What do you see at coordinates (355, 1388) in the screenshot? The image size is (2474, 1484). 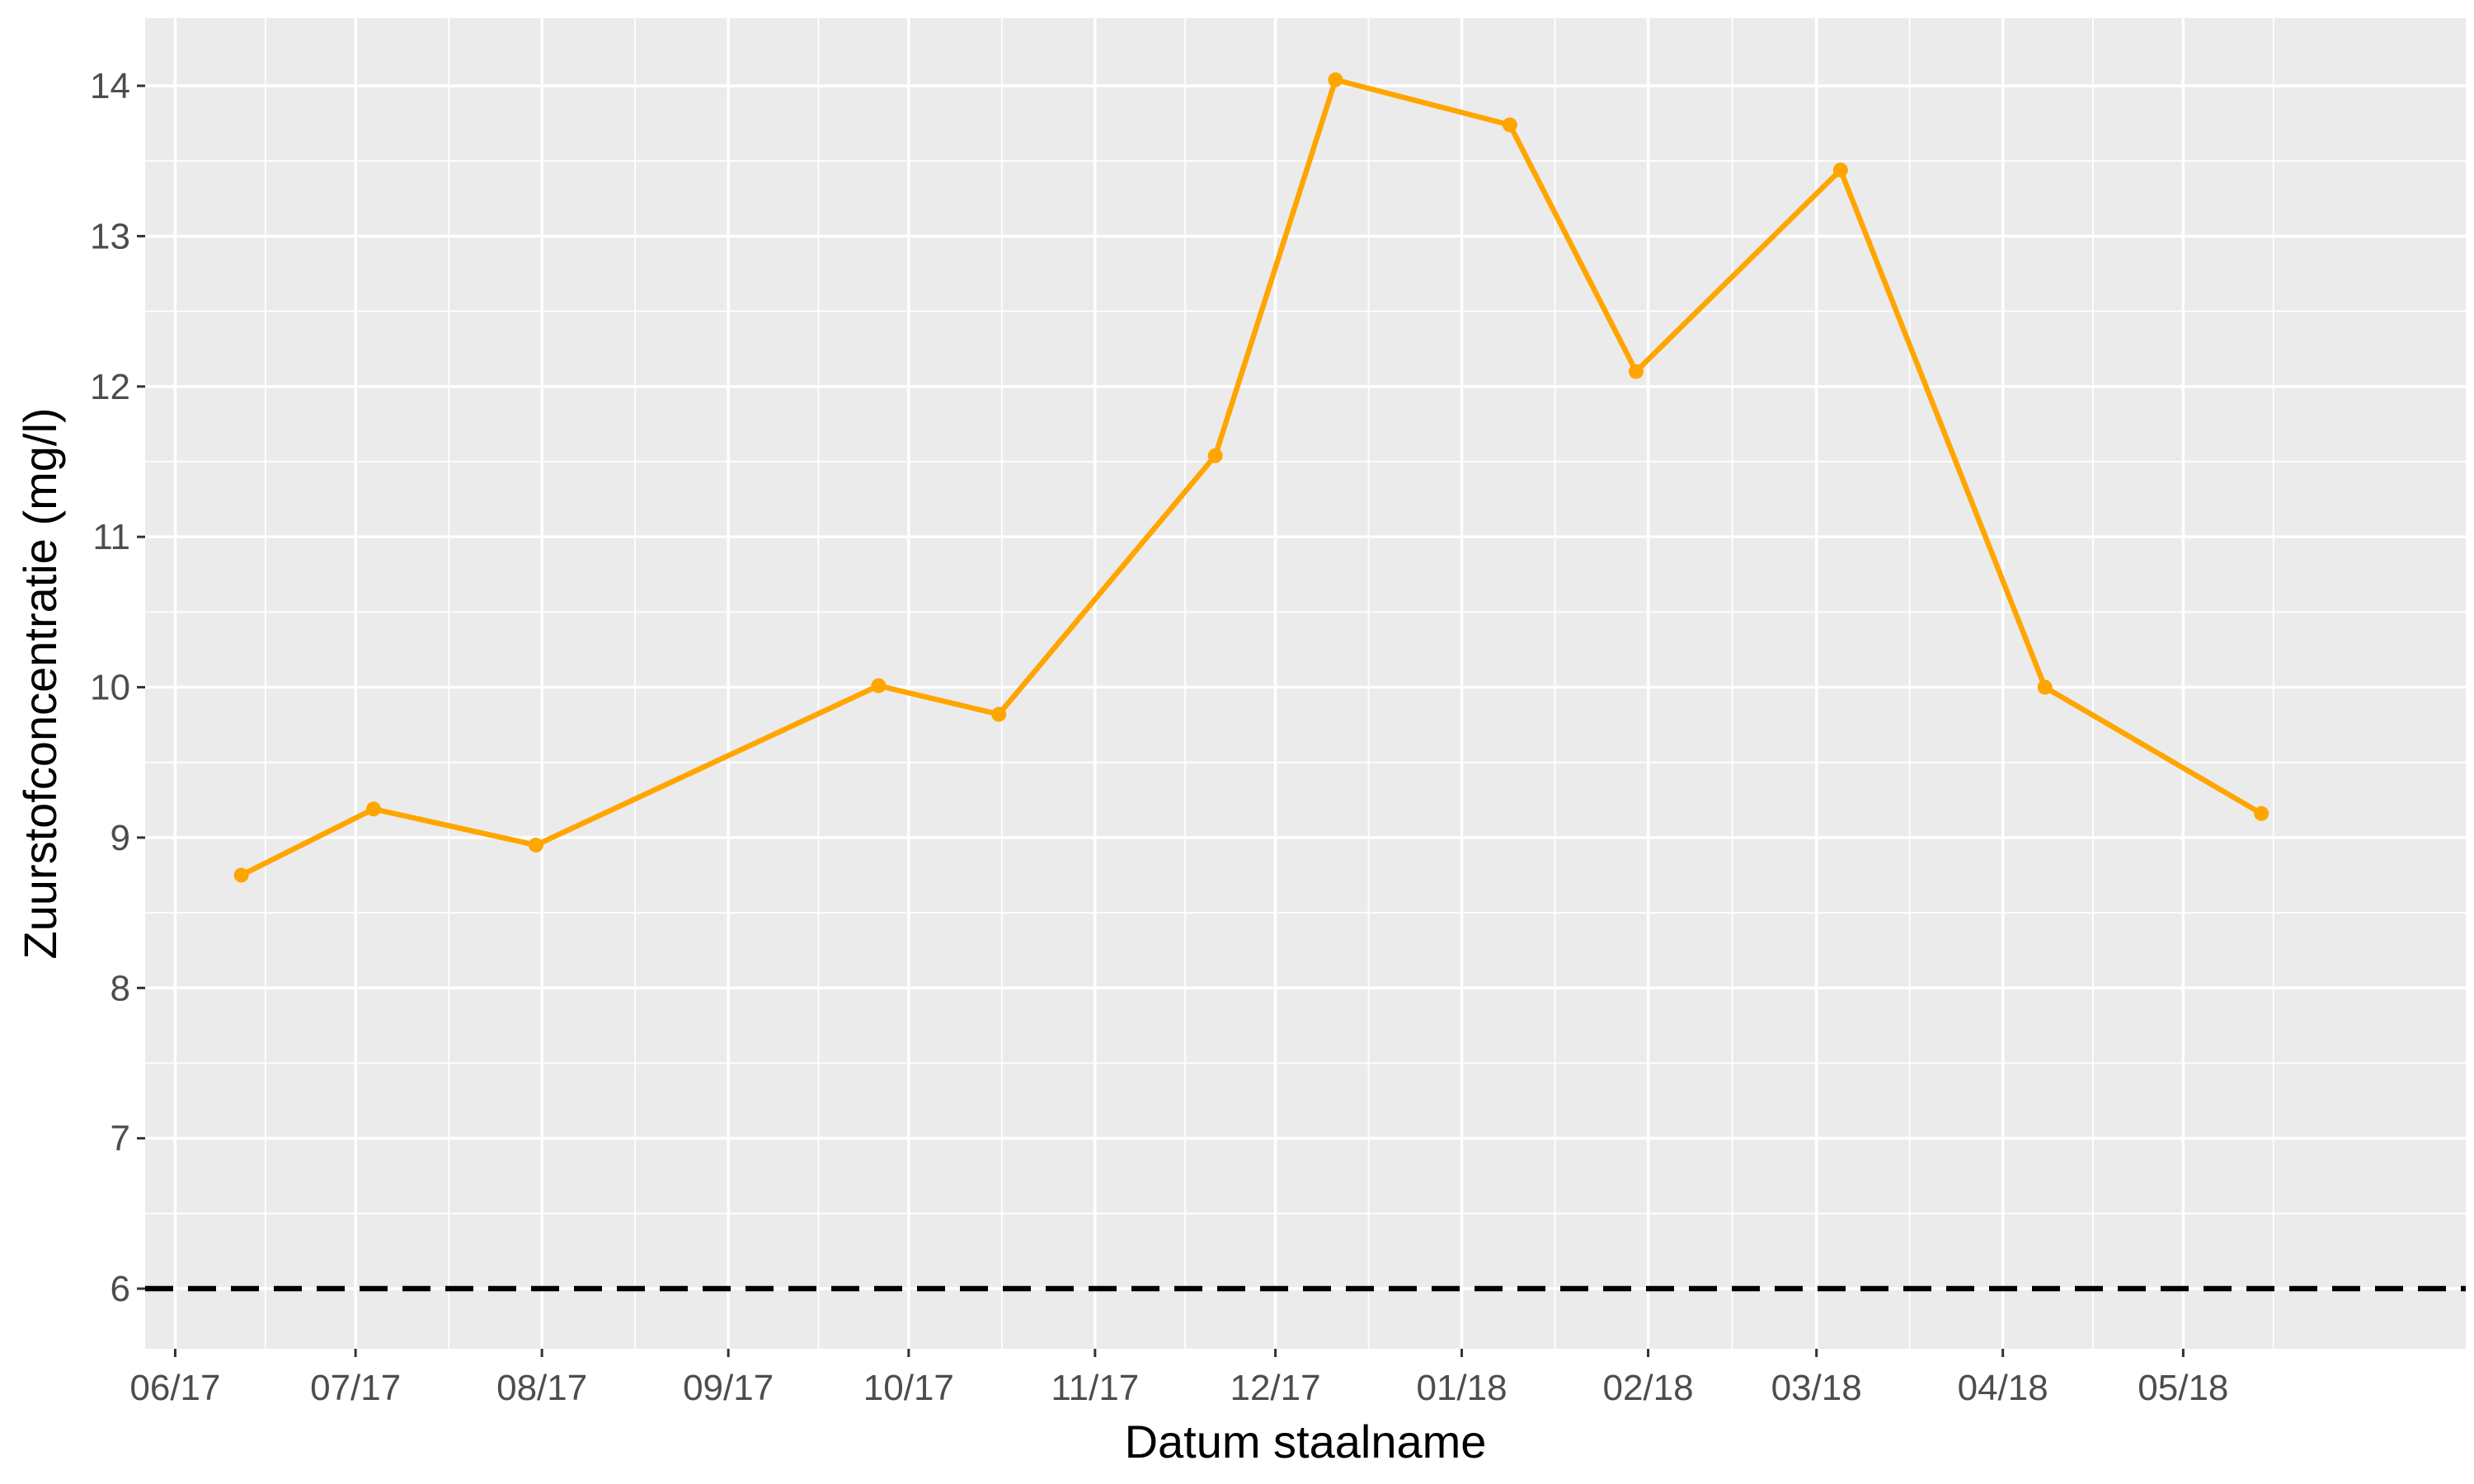 I see `x-tick-label: 07/17` at bounding box center [355, 1388].